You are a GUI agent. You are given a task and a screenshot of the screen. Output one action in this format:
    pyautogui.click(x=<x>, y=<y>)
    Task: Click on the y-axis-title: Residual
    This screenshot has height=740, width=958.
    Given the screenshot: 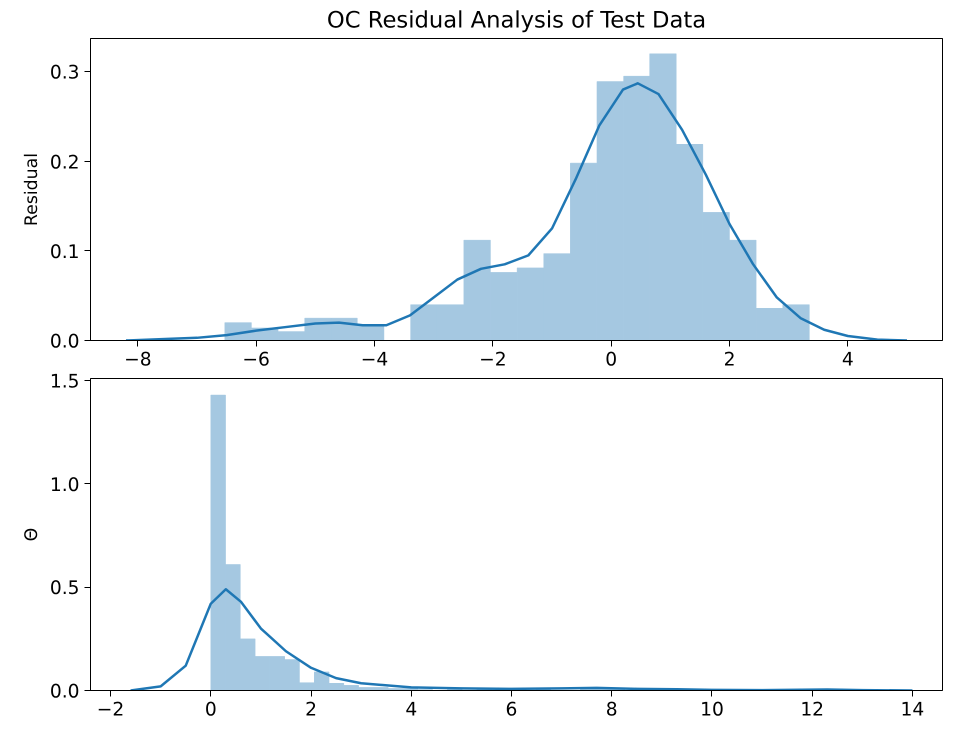 What is the action you would take?
    pyautogui.click(x=32, y=189)
    